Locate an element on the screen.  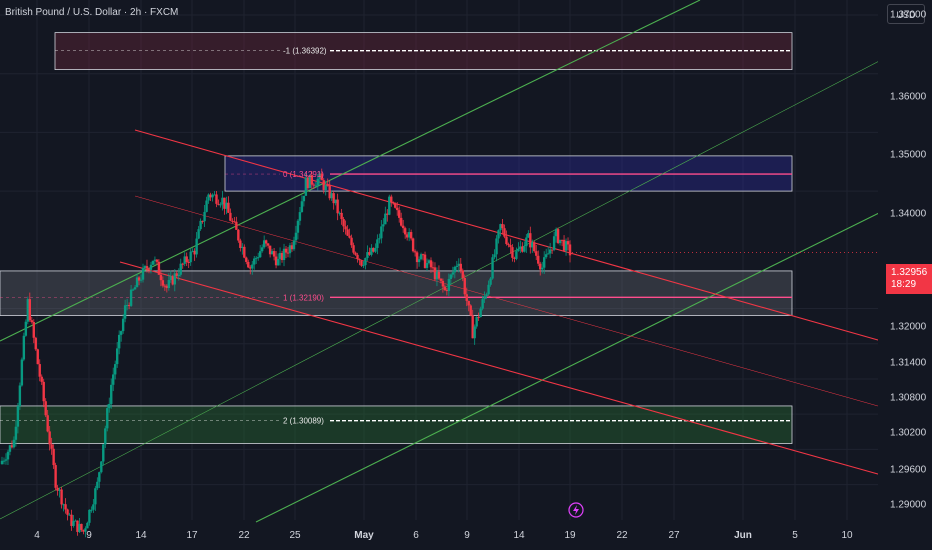
price-axis is located at coordinates (905, 260).